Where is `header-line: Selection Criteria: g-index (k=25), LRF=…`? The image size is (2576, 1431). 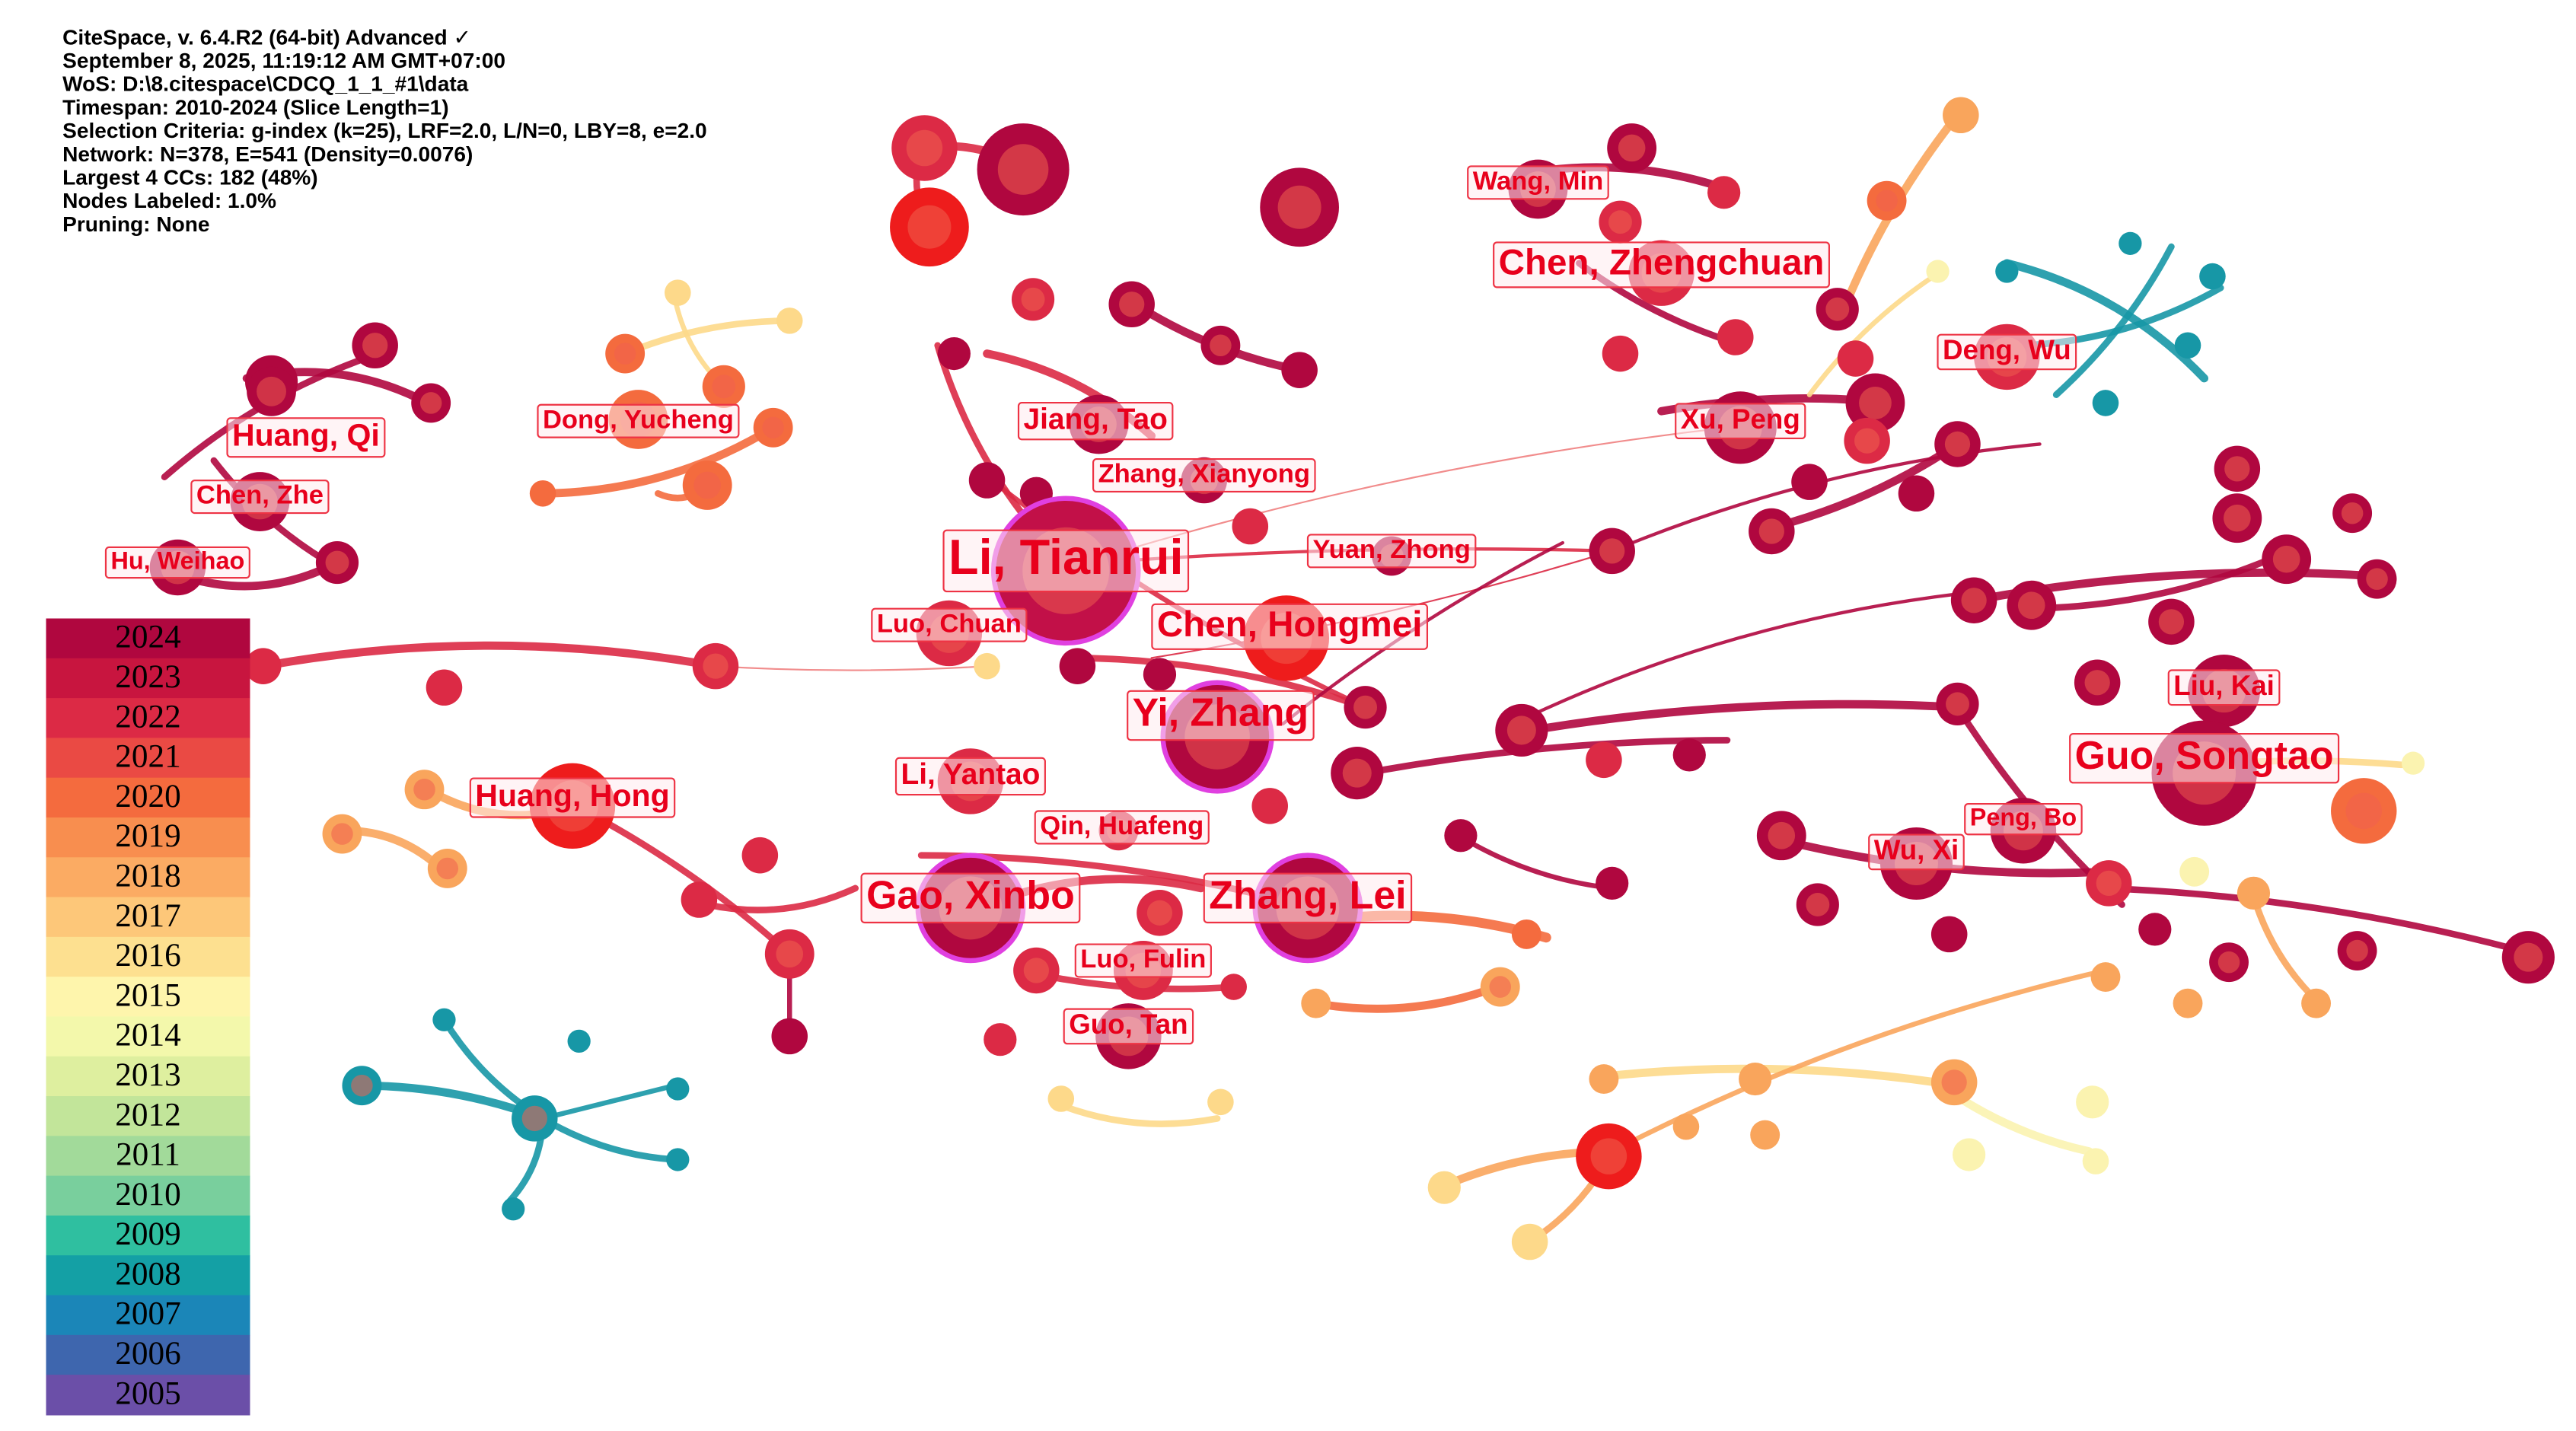 header-line: Selection Criteria: g-index (k=25), LRF=… is located at coordinates (385, 130).